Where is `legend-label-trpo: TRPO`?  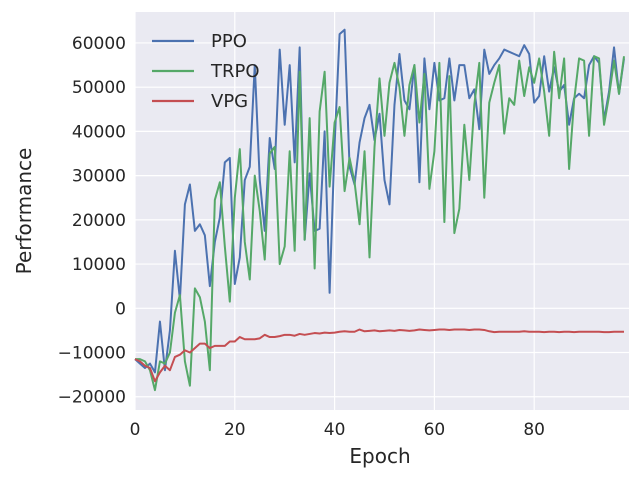
legend-label-trpo: TRPO is located at coordinates (235, 71).